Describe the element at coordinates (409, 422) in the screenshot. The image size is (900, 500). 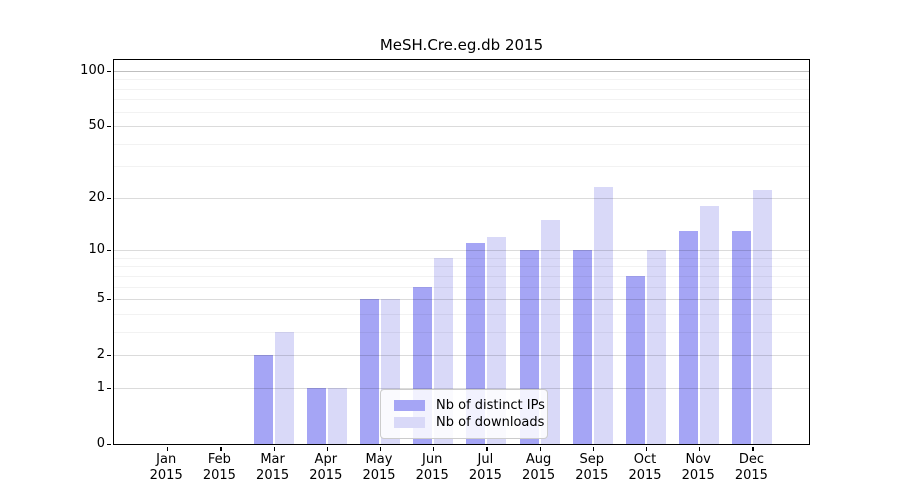
I see `legend-swatch-downloads` at that location.